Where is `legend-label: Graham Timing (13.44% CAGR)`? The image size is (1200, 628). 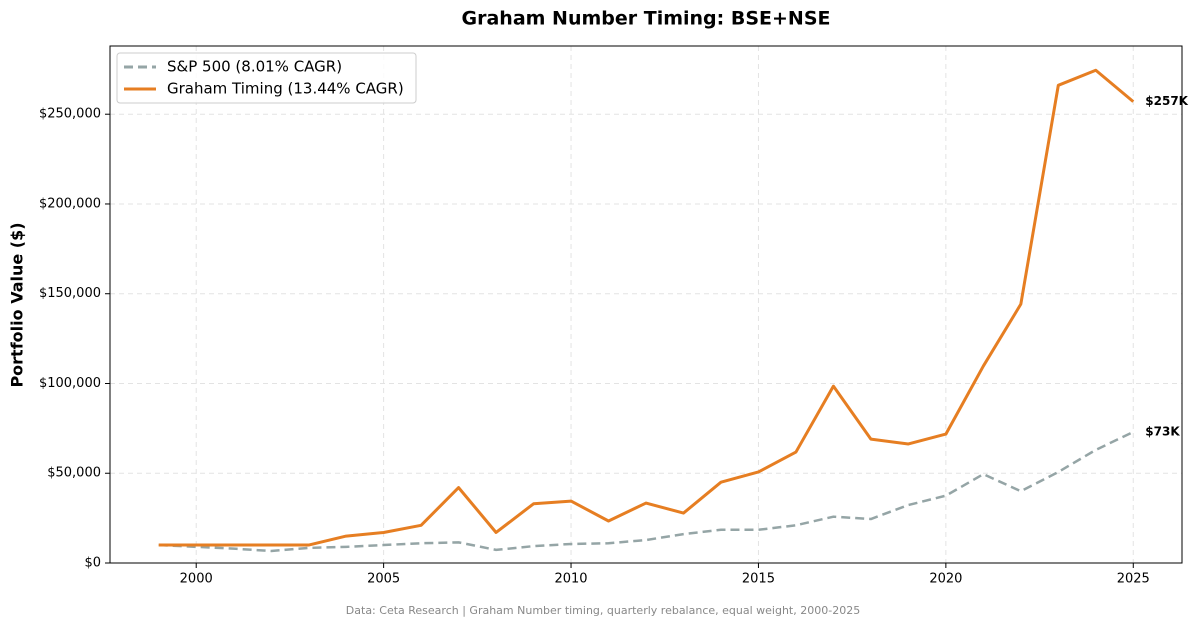 legend-label: Graham Timing (13.44% CAGR) is located at coordinates (285, 89).